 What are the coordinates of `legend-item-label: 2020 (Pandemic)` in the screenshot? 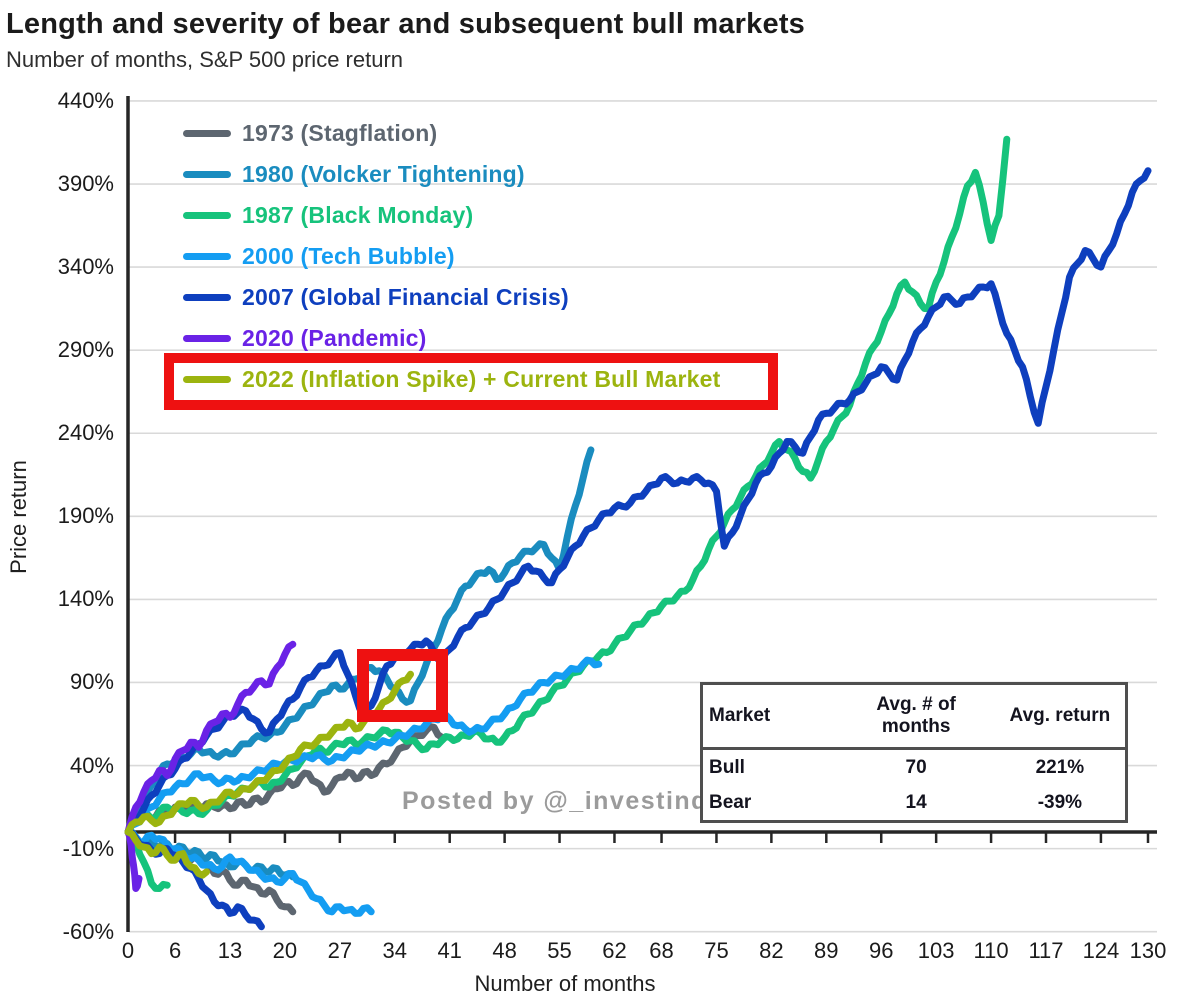 It's located at (334, 338).